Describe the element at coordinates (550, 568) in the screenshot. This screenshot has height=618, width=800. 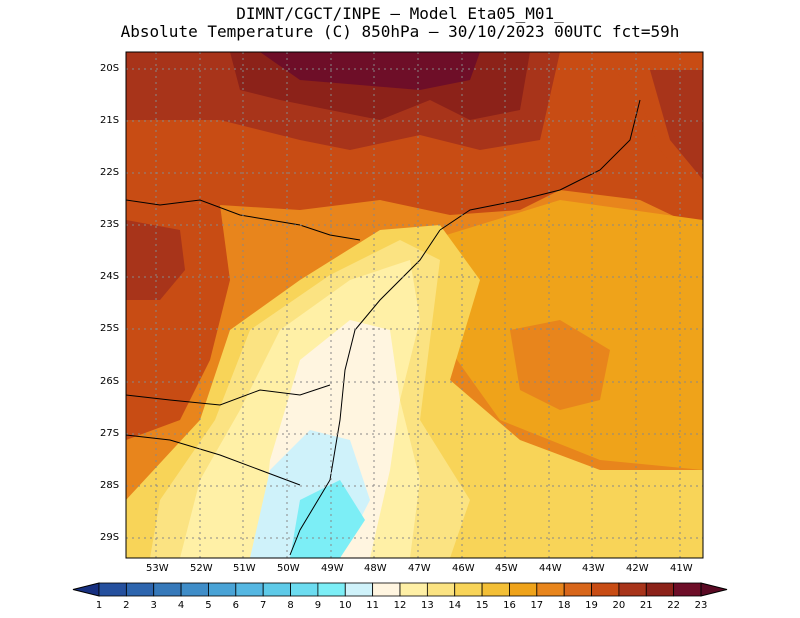
I see `lon-label-44w: 44W` at that location.